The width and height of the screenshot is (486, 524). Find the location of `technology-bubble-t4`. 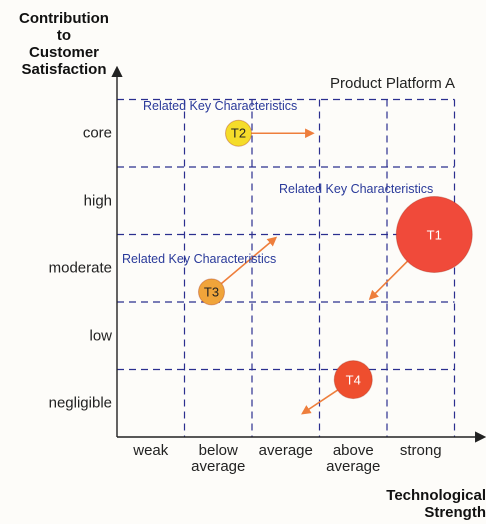

technology-bubble-t4 is located at coordinates (353, 380).